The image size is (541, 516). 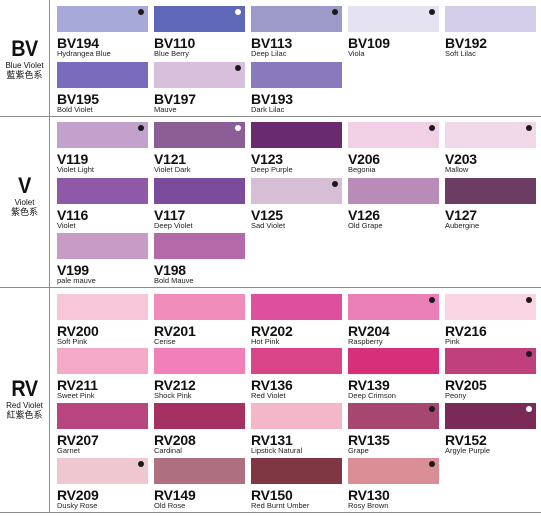 What do you see at coordinates (272, 495) in the screenshot?
I see `swatch-code: RV150` at bounding box center [272, 495].